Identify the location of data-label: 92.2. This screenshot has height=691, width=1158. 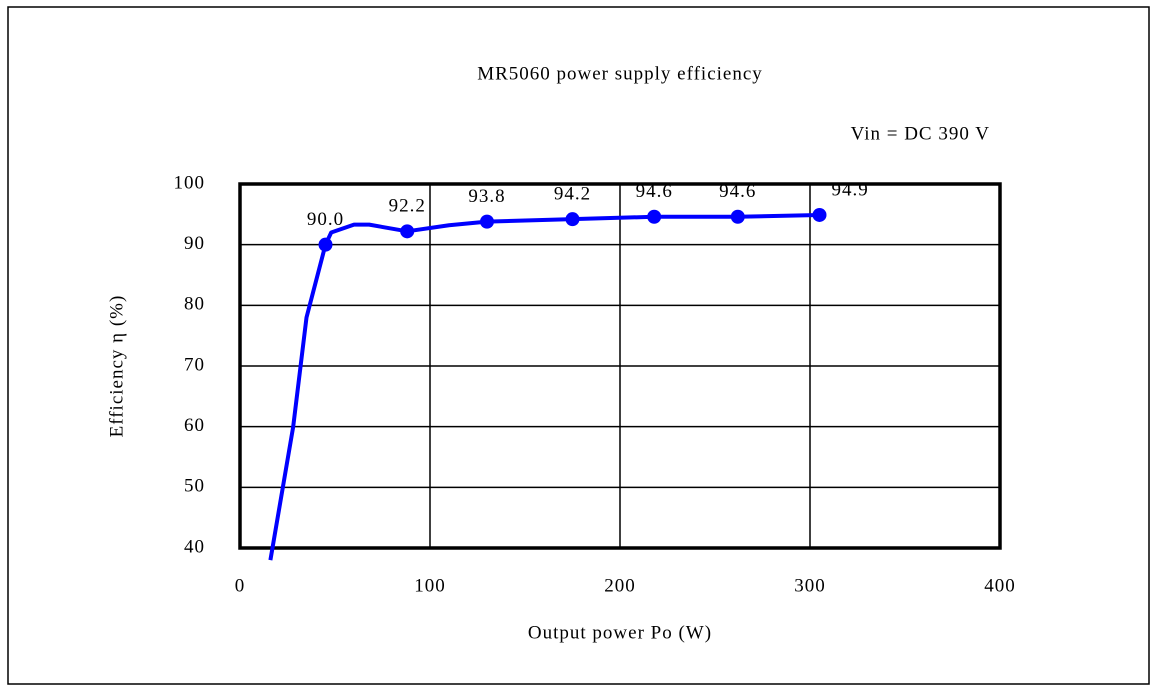
(407, 206).